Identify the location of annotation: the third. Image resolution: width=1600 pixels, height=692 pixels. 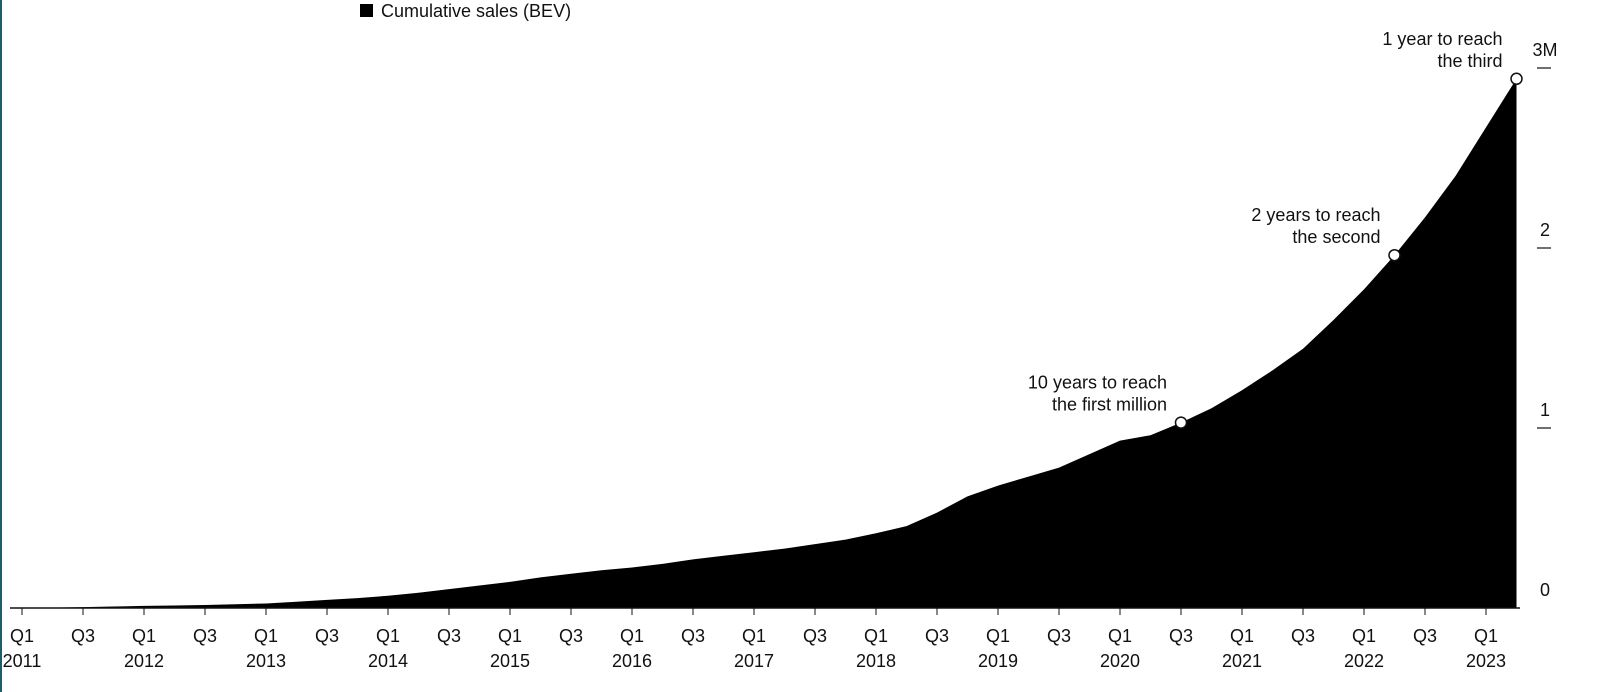
(1469, 61).